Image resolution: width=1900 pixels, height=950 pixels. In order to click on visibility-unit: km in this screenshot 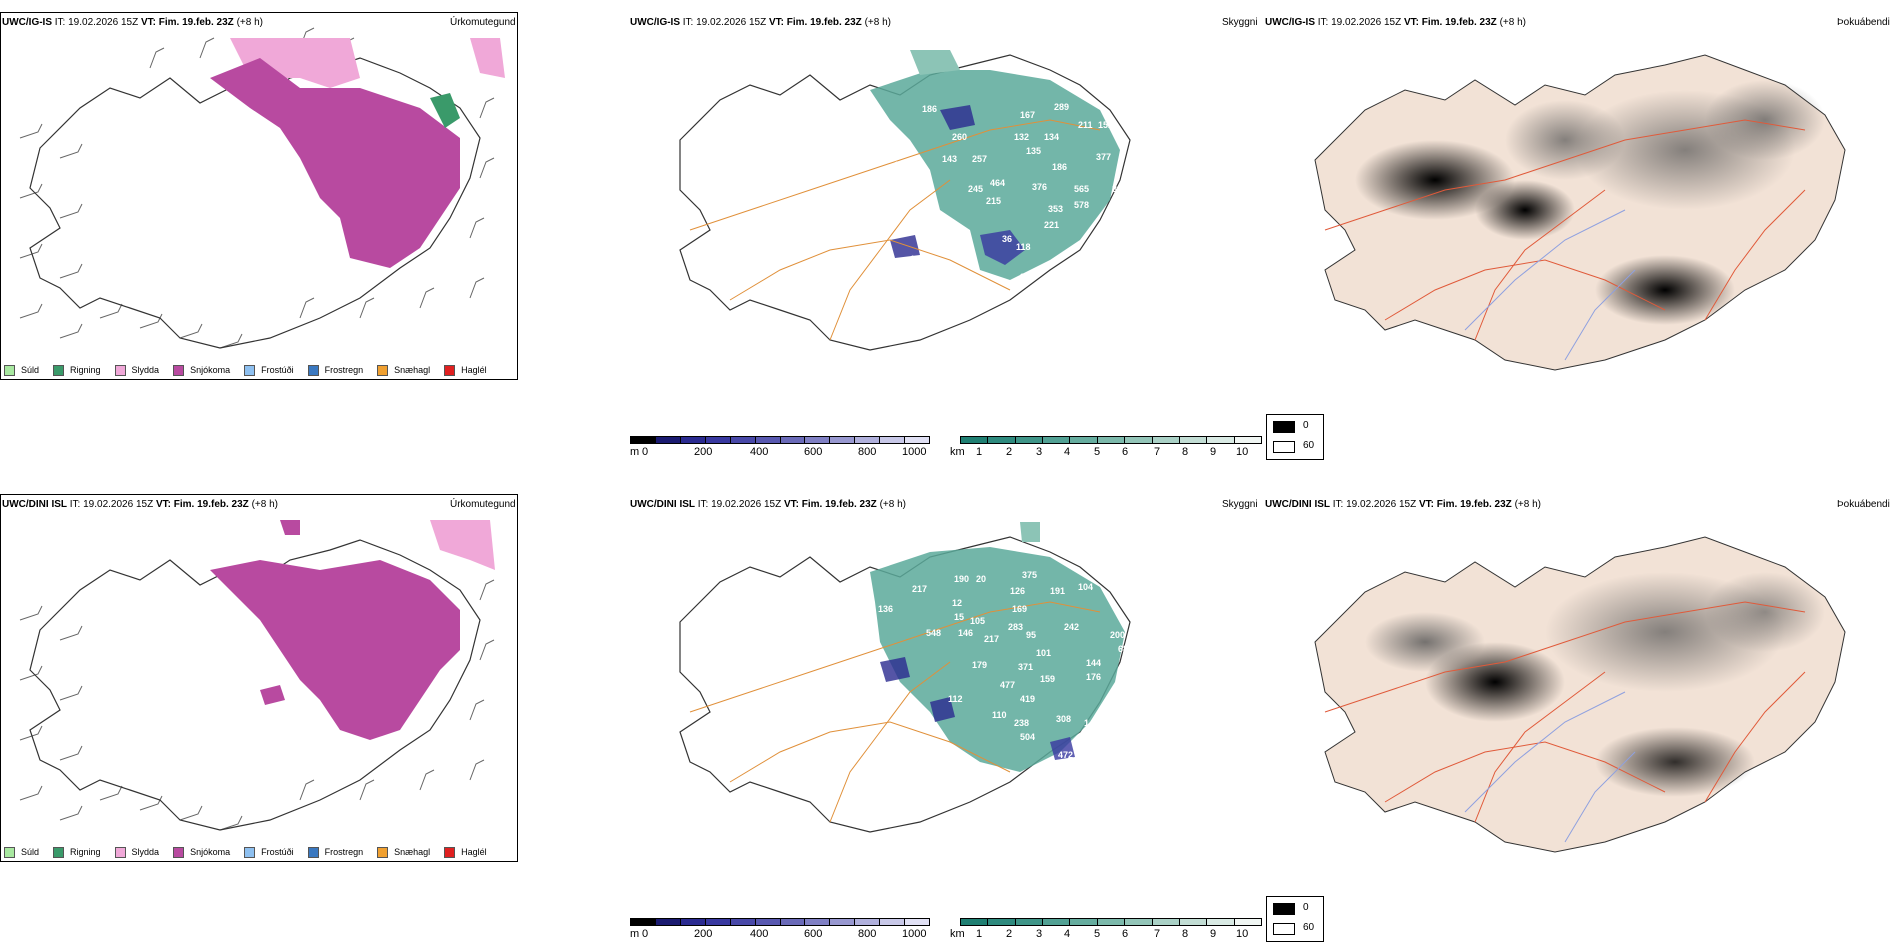, I will do `click(957, 934)`.